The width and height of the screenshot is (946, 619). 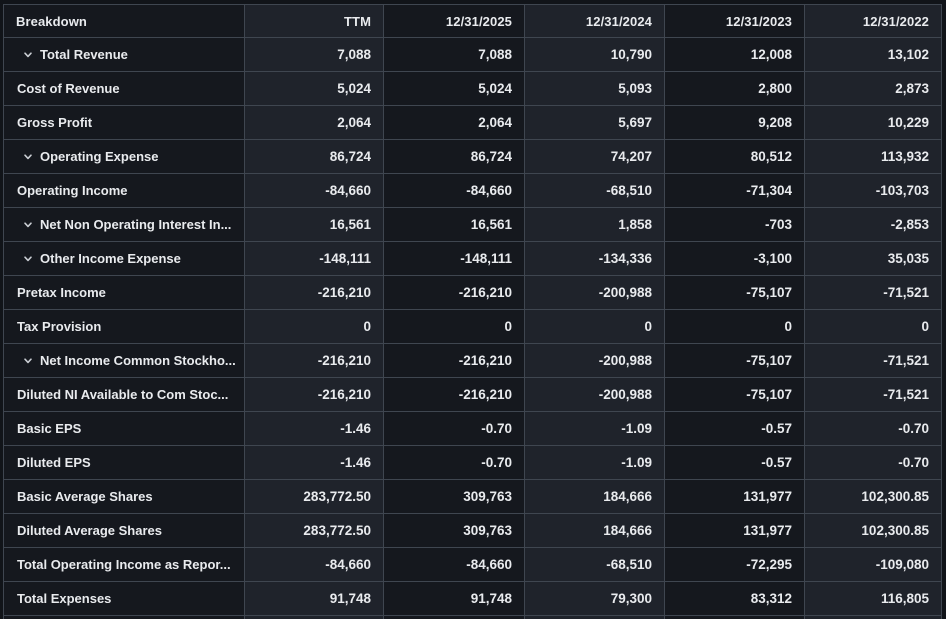 I want to click on row-label-cell: Operating Expense, so click(x=124, y=156).